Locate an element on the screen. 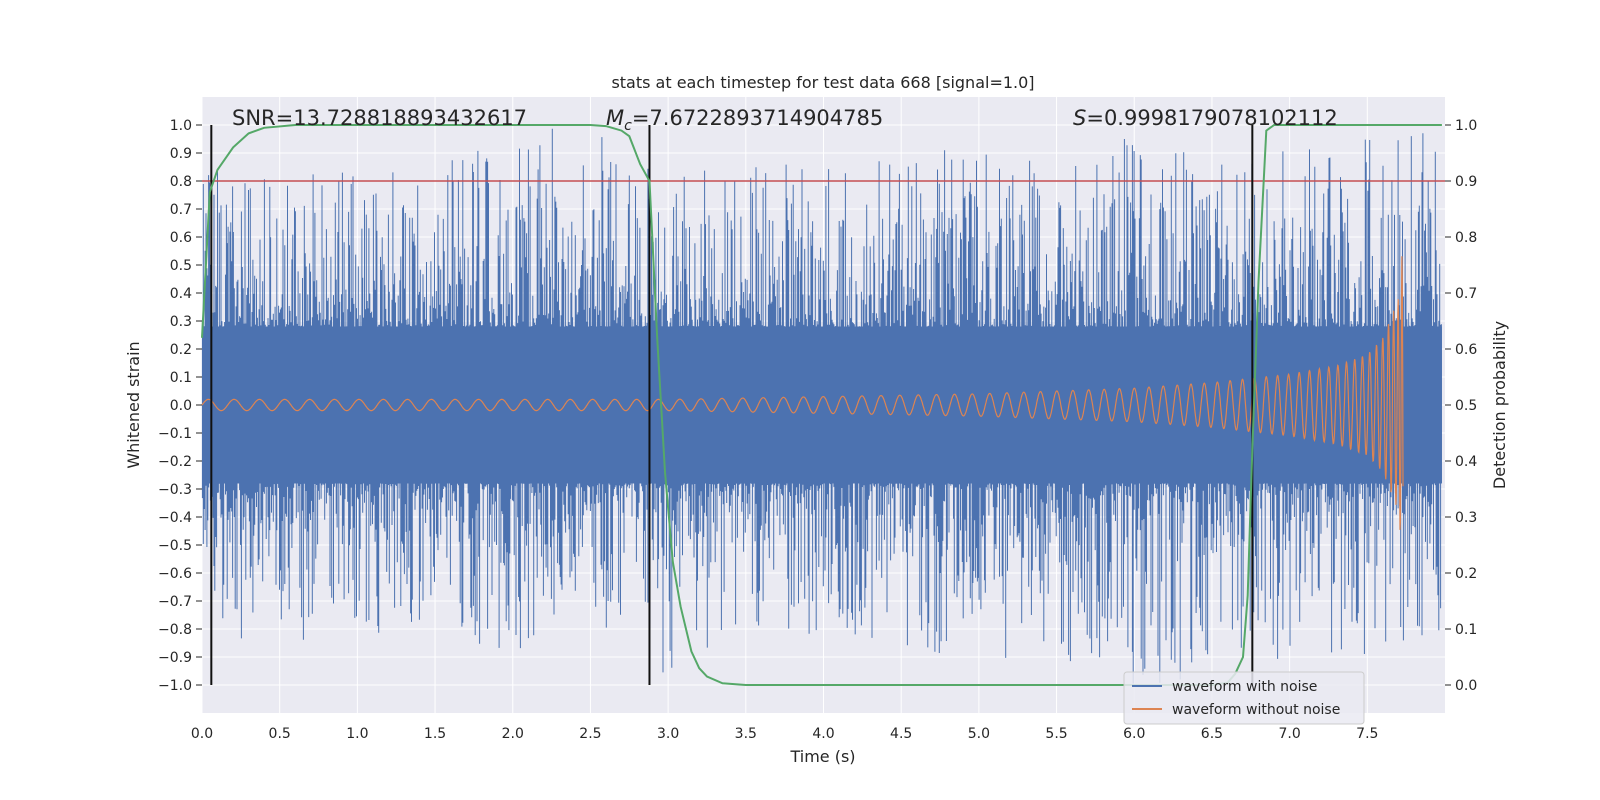 This screenshot has height=800, width=1600. y2-tick-label: 0.9 is located at coordinates (1466, 182).